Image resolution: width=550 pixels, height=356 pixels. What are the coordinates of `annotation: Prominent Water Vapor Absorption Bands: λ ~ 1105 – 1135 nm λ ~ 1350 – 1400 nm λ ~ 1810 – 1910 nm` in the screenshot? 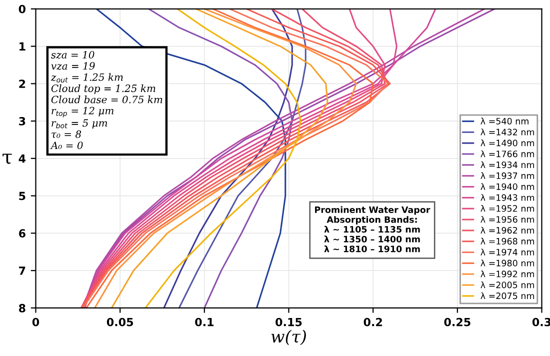 It's located at (372, 229).